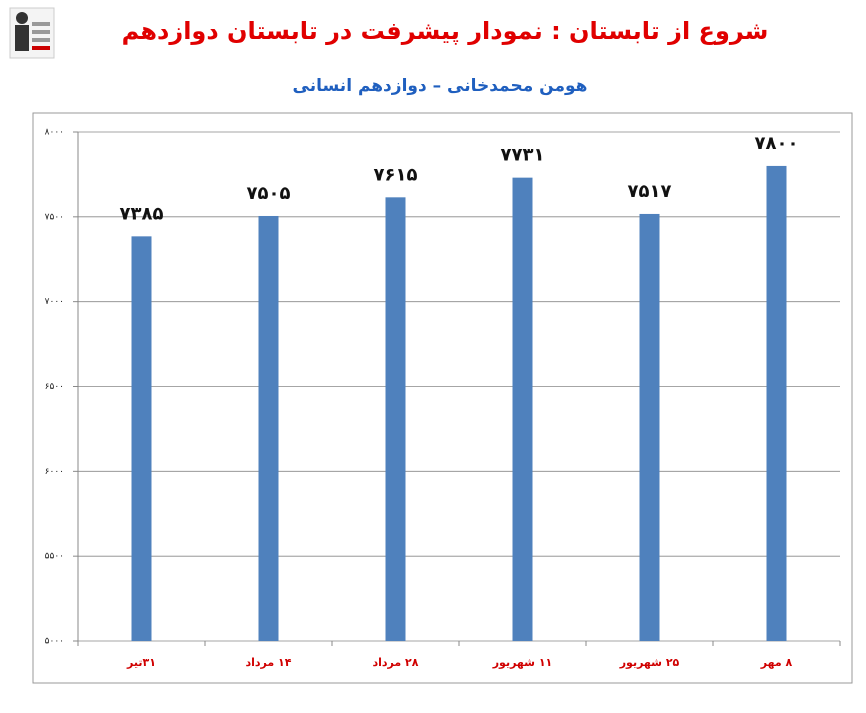 Image resolution: width=866 pixels, height=713 pixels. I want to click on y-tick-label: ۷۵۰۰, so click(54, 217).